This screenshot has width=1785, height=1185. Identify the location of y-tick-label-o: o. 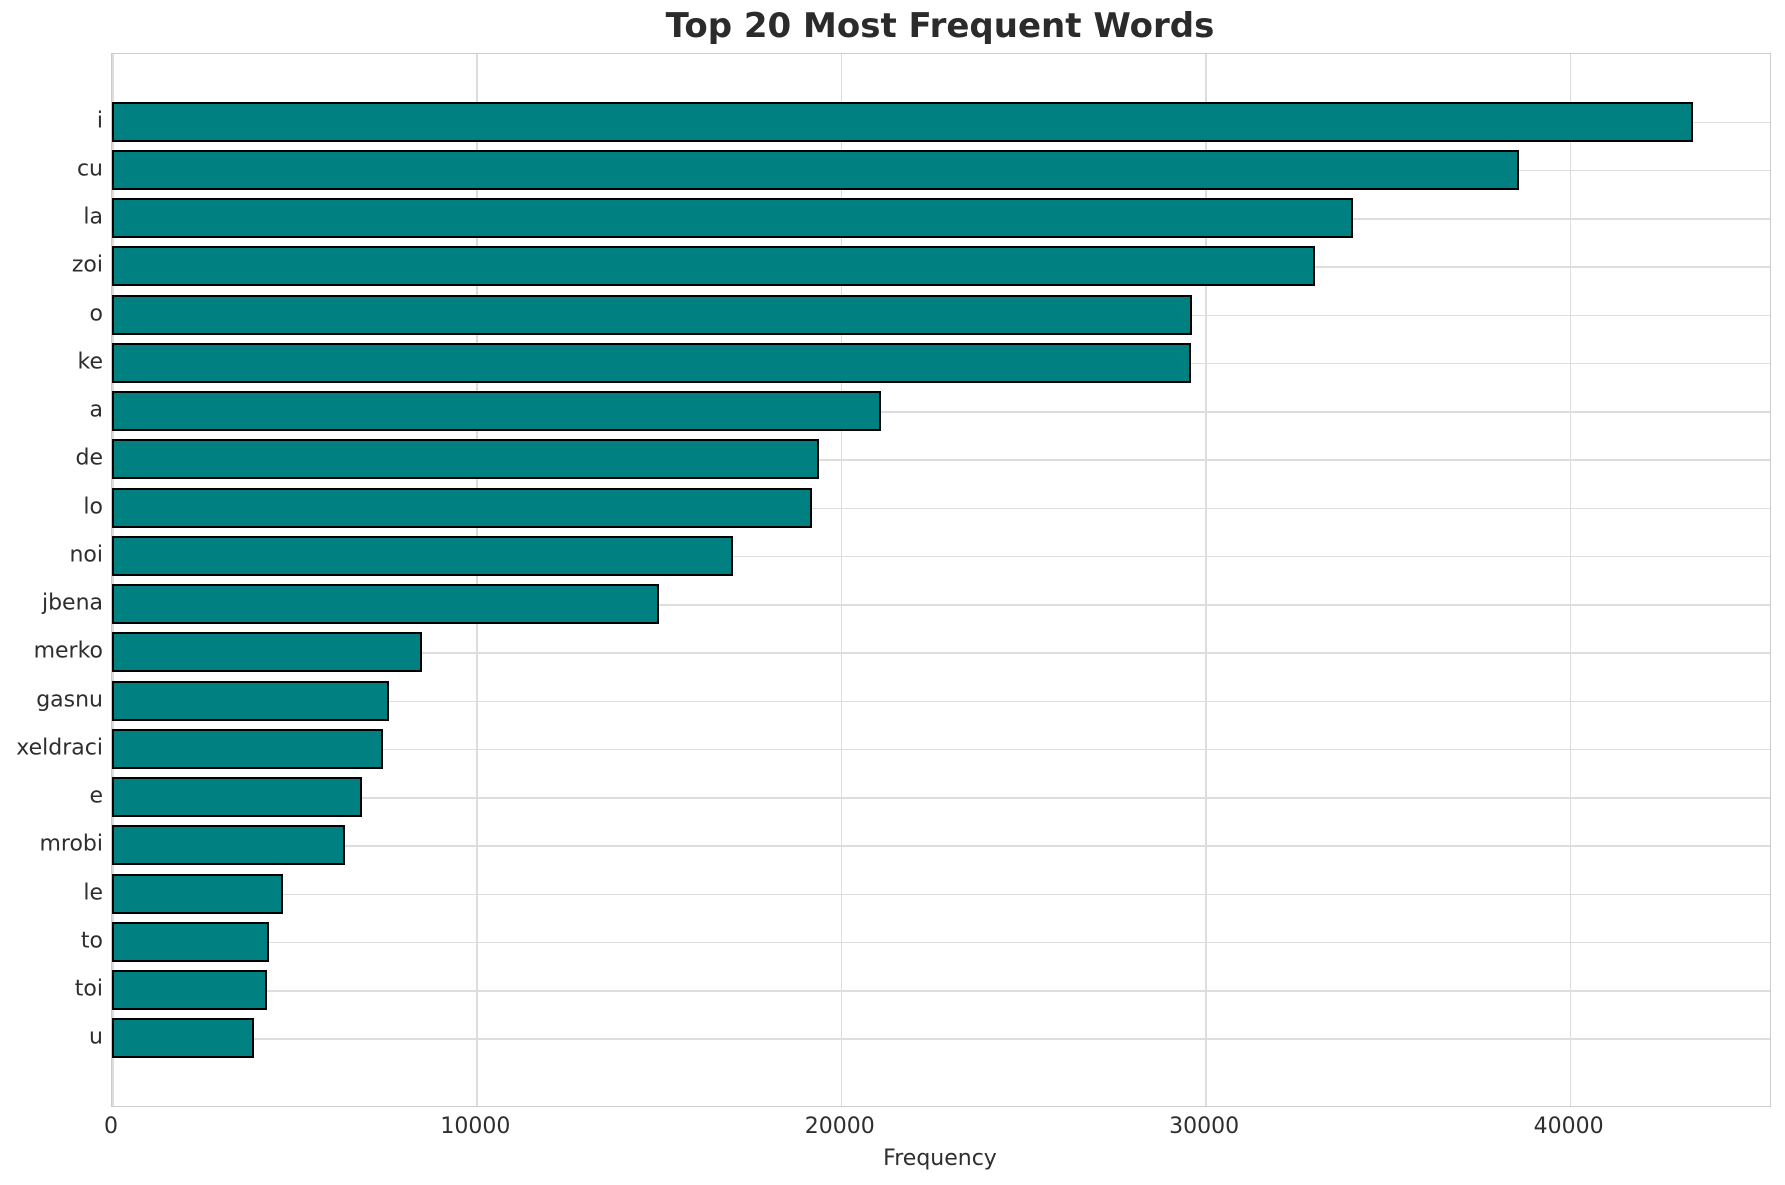
(96, 314).